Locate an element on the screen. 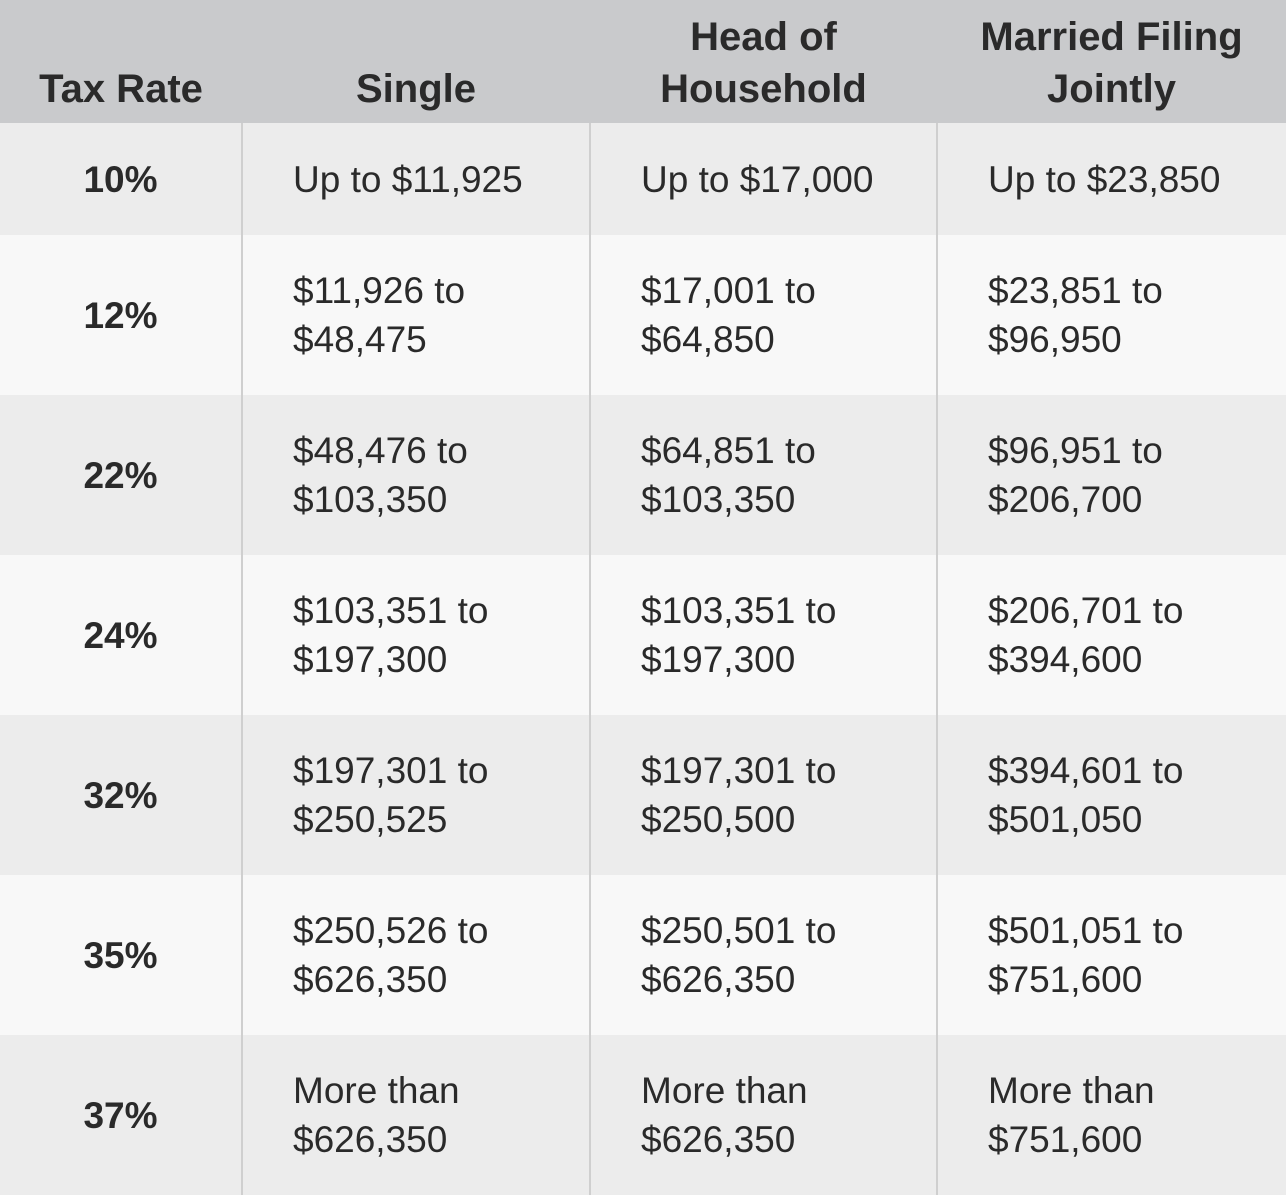 Image resolution: width=1286 pixels, height=1195 pixels. cell-text: 10% is located at coordinates (120, 179).